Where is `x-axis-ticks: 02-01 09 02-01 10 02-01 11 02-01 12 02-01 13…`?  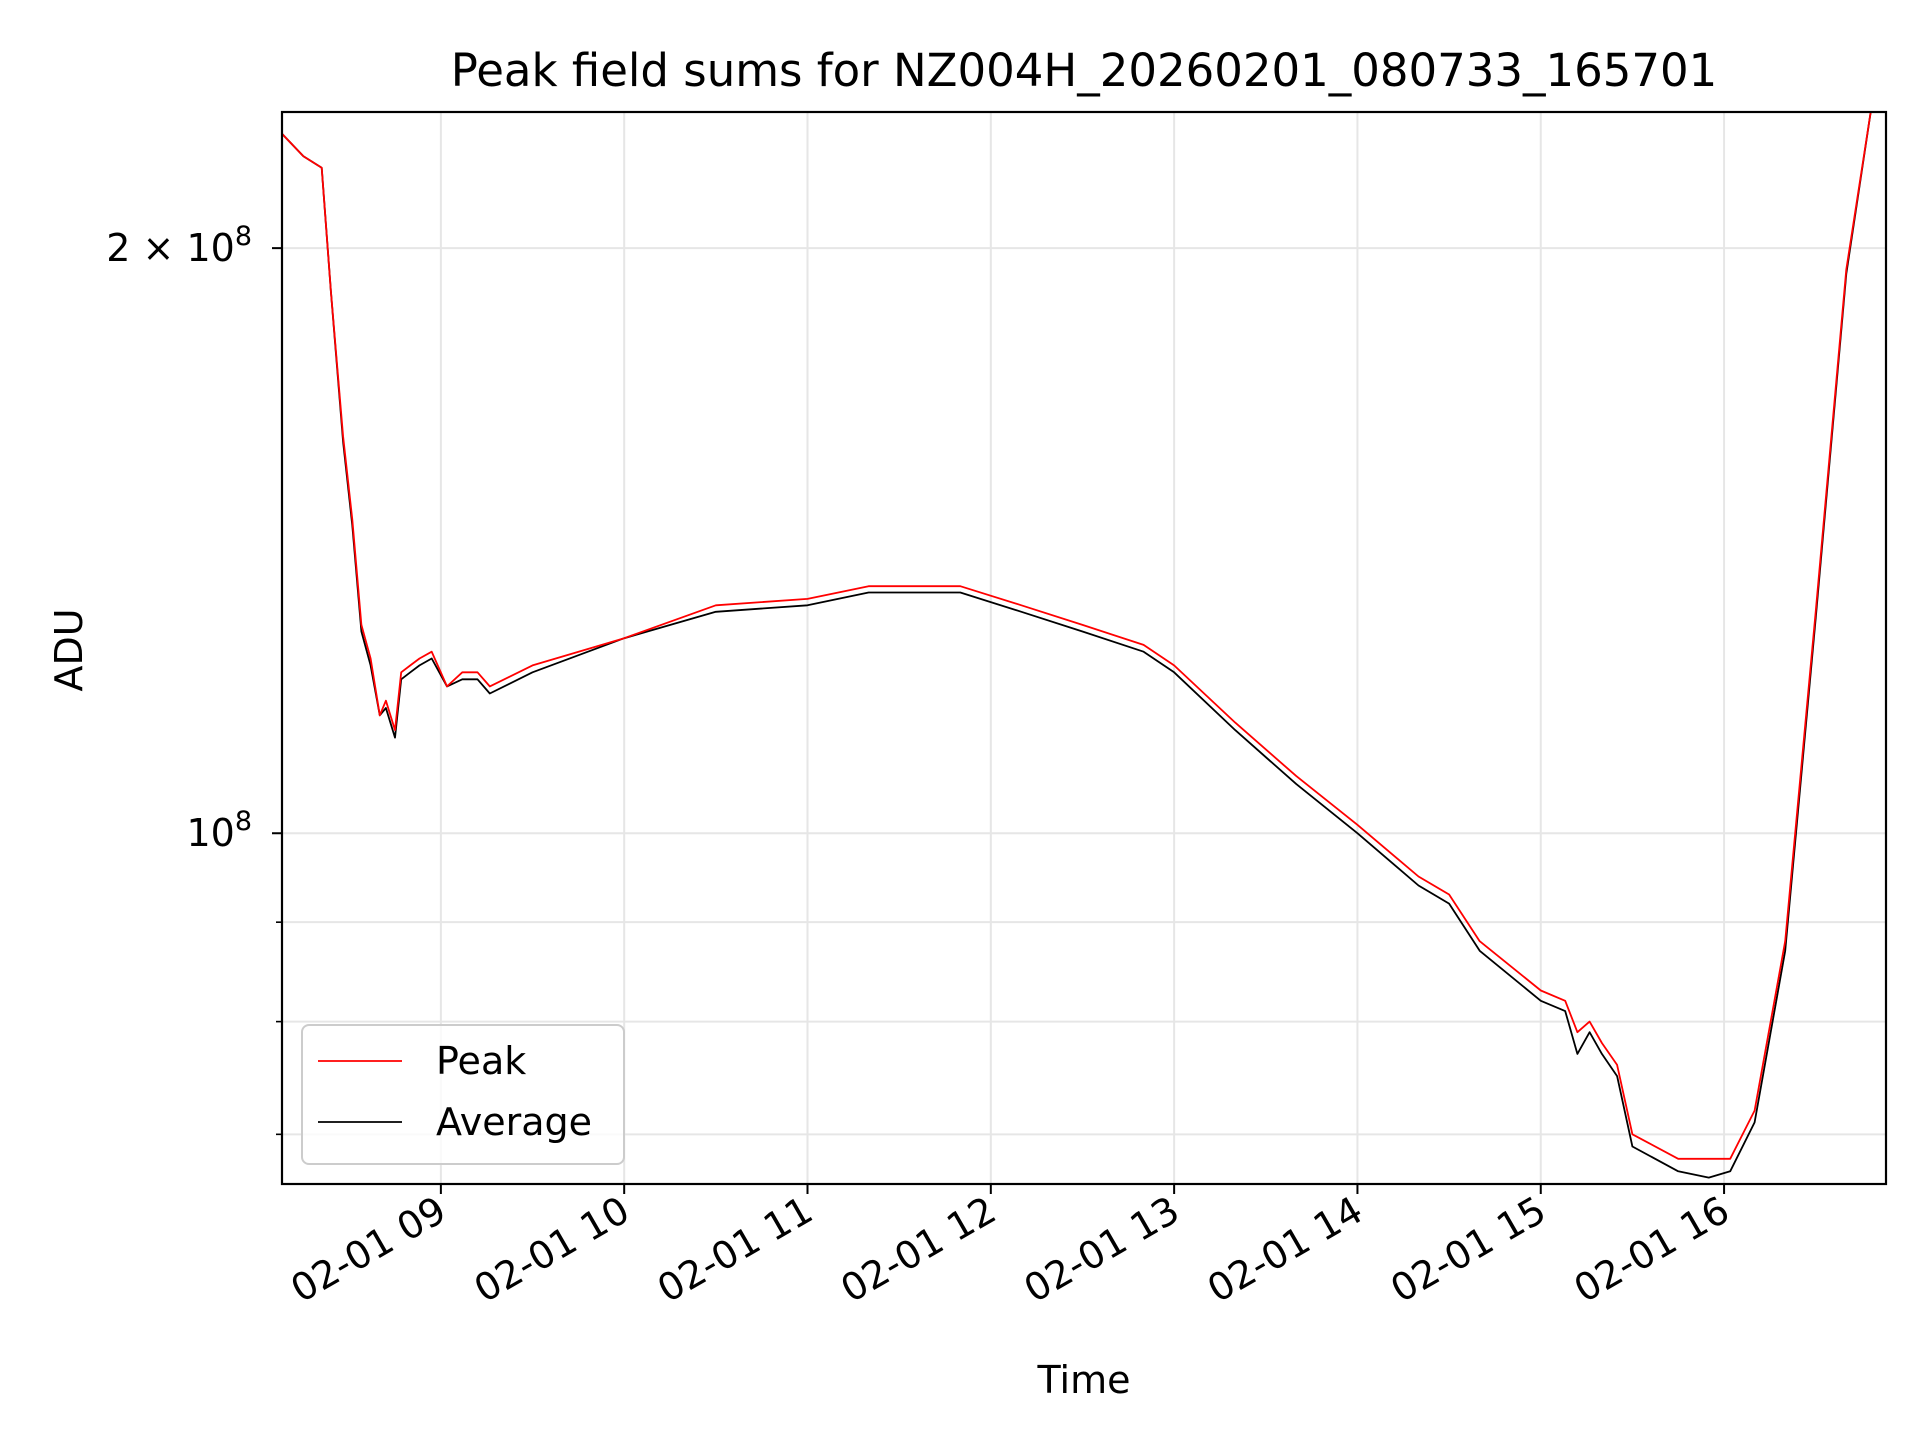 x-axis-ticks: 02-01 09 02-01 10 02-01 11 02-01 12 02-01 13… is located at coordinates (1010, 1248).